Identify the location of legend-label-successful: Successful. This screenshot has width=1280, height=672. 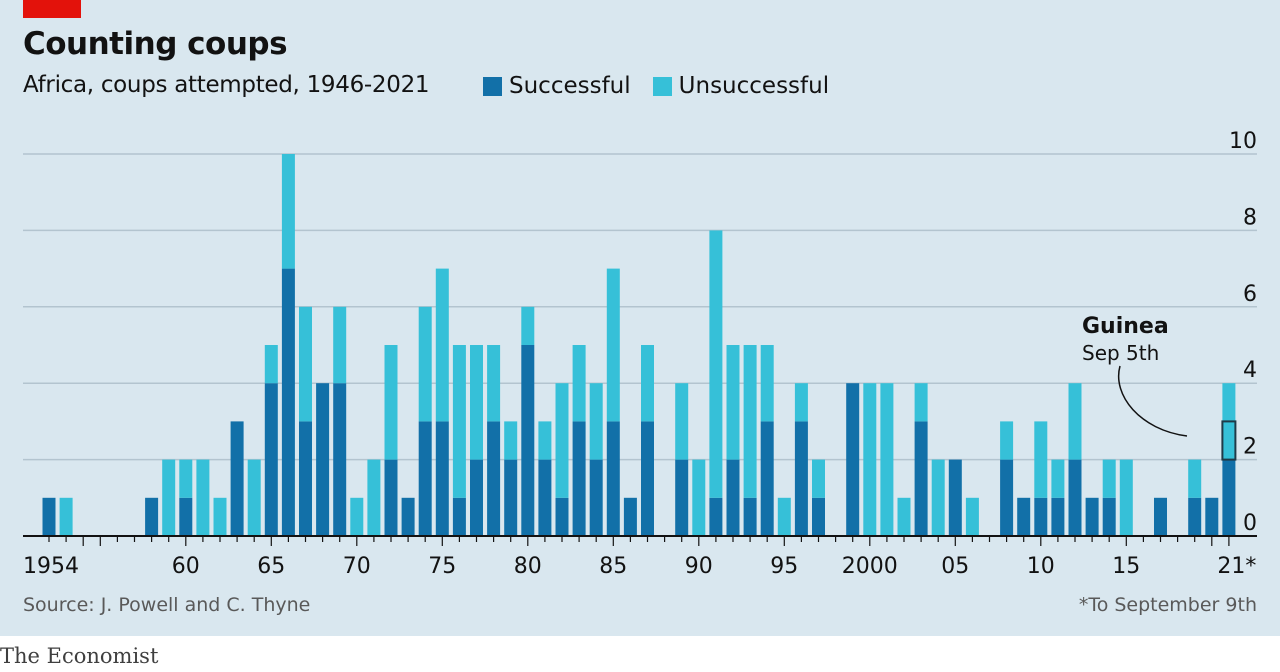
(570, 86).